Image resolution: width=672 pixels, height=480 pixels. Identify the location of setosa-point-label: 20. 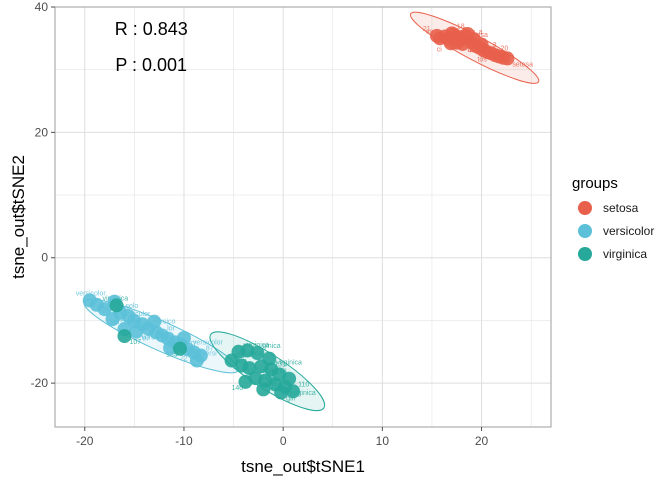
(504, 48).